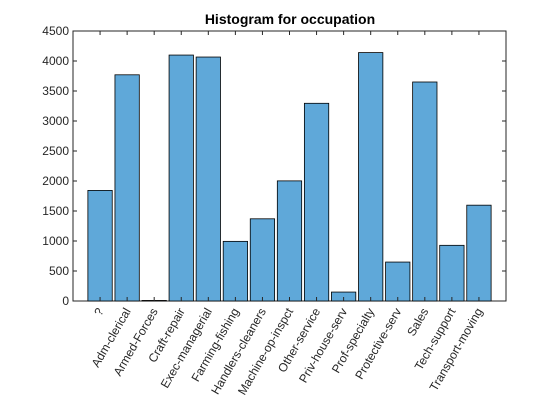  I want to click on bar-sales, so click(425, 191).